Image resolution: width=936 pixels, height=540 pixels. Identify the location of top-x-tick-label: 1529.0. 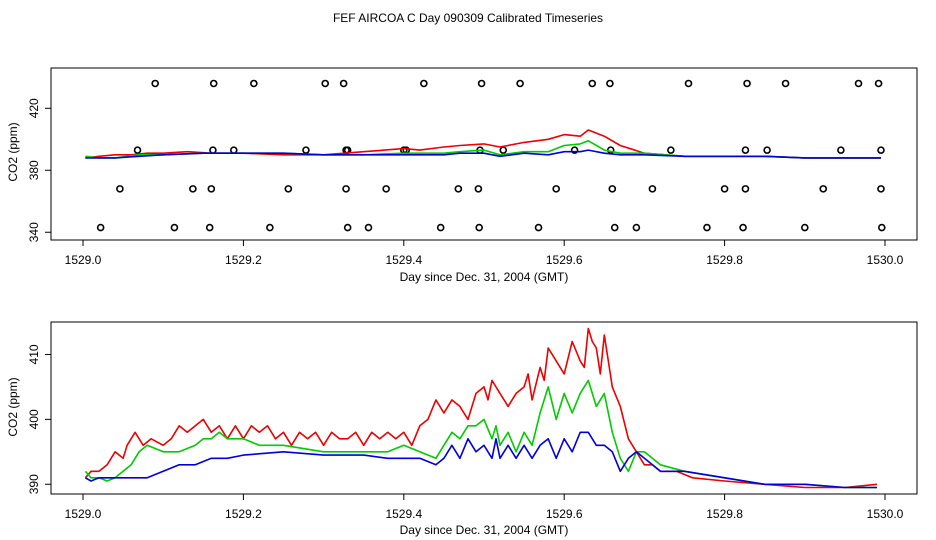
(83, 260).